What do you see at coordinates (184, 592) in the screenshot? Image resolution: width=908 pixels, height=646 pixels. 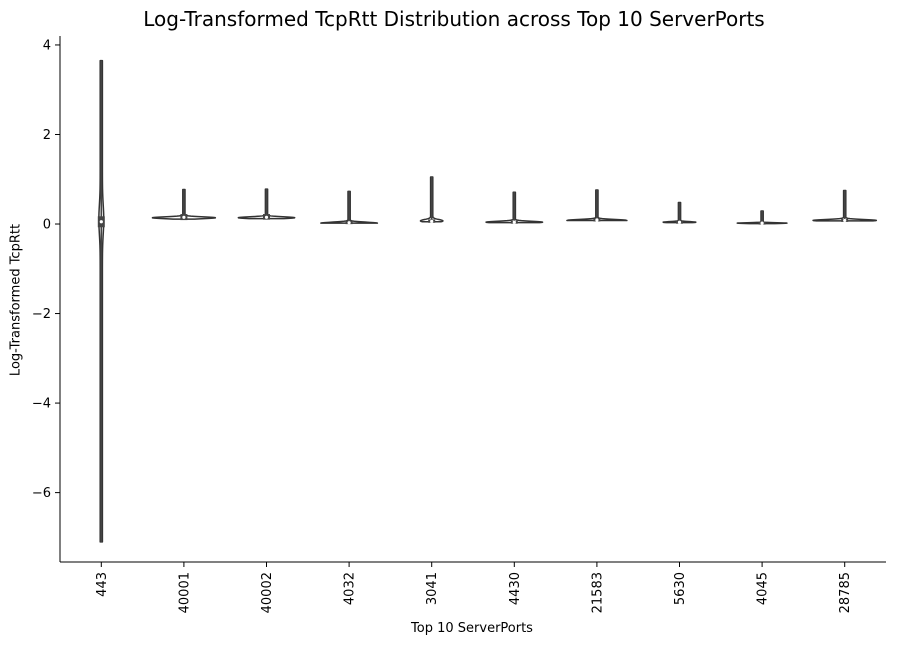 I see `x-tick-label: 40001` at bounding box center [184, 592].